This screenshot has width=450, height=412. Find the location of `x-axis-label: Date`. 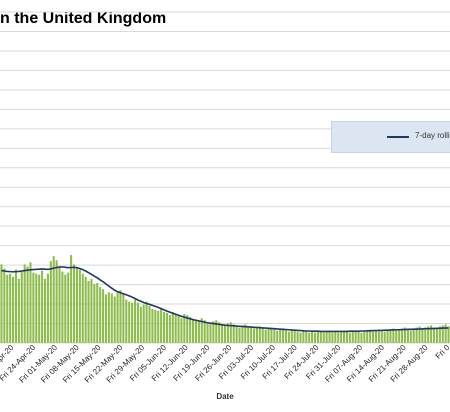

x-axis-label: Date is located at coordinates (225, 396).